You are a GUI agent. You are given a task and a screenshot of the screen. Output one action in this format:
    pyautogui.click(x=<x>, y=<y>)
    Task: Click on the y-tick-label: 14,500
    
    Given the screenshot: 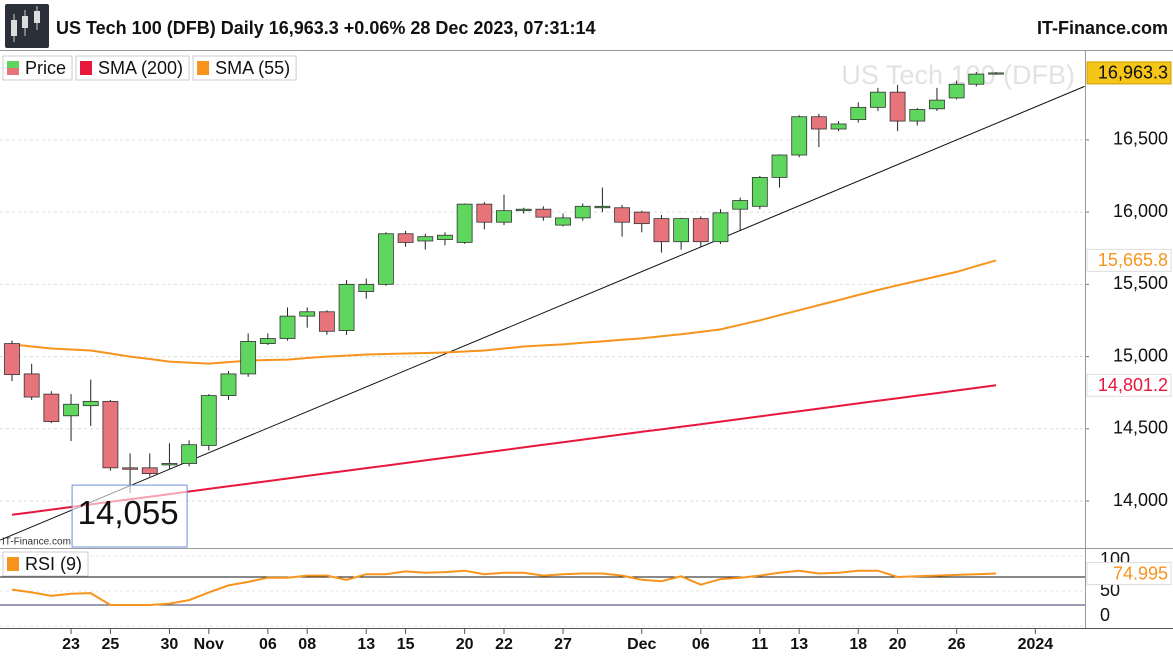 What is the action you would take?
    pyautogui.click(x=1140, y=428)
    